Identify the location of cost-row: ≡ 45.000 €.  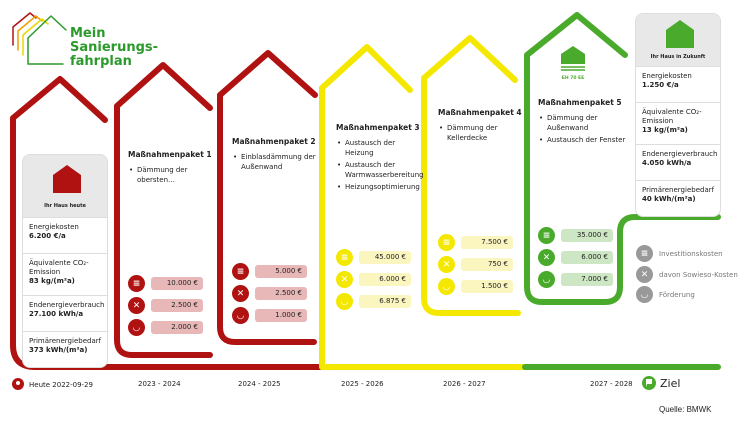
(373, 257).